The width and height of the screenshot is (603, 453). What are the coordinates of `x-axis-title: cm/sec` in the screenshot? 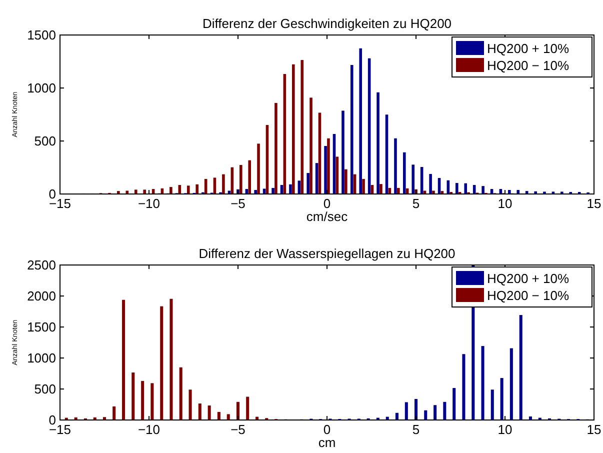 It's located at (327, 216).